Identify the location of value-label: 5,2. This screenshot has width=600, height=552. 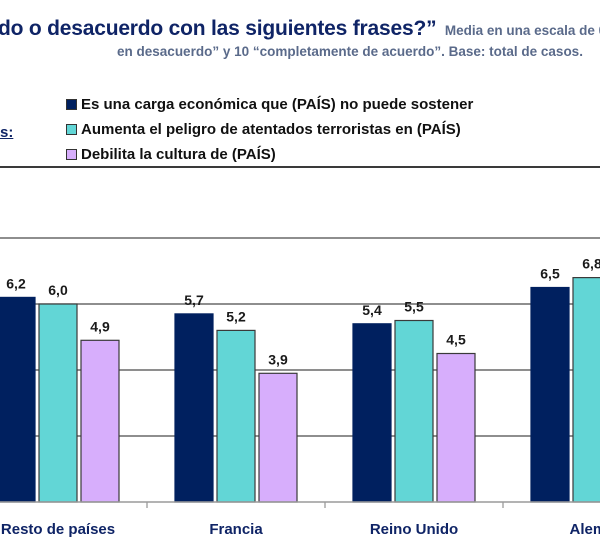
(236, 316).